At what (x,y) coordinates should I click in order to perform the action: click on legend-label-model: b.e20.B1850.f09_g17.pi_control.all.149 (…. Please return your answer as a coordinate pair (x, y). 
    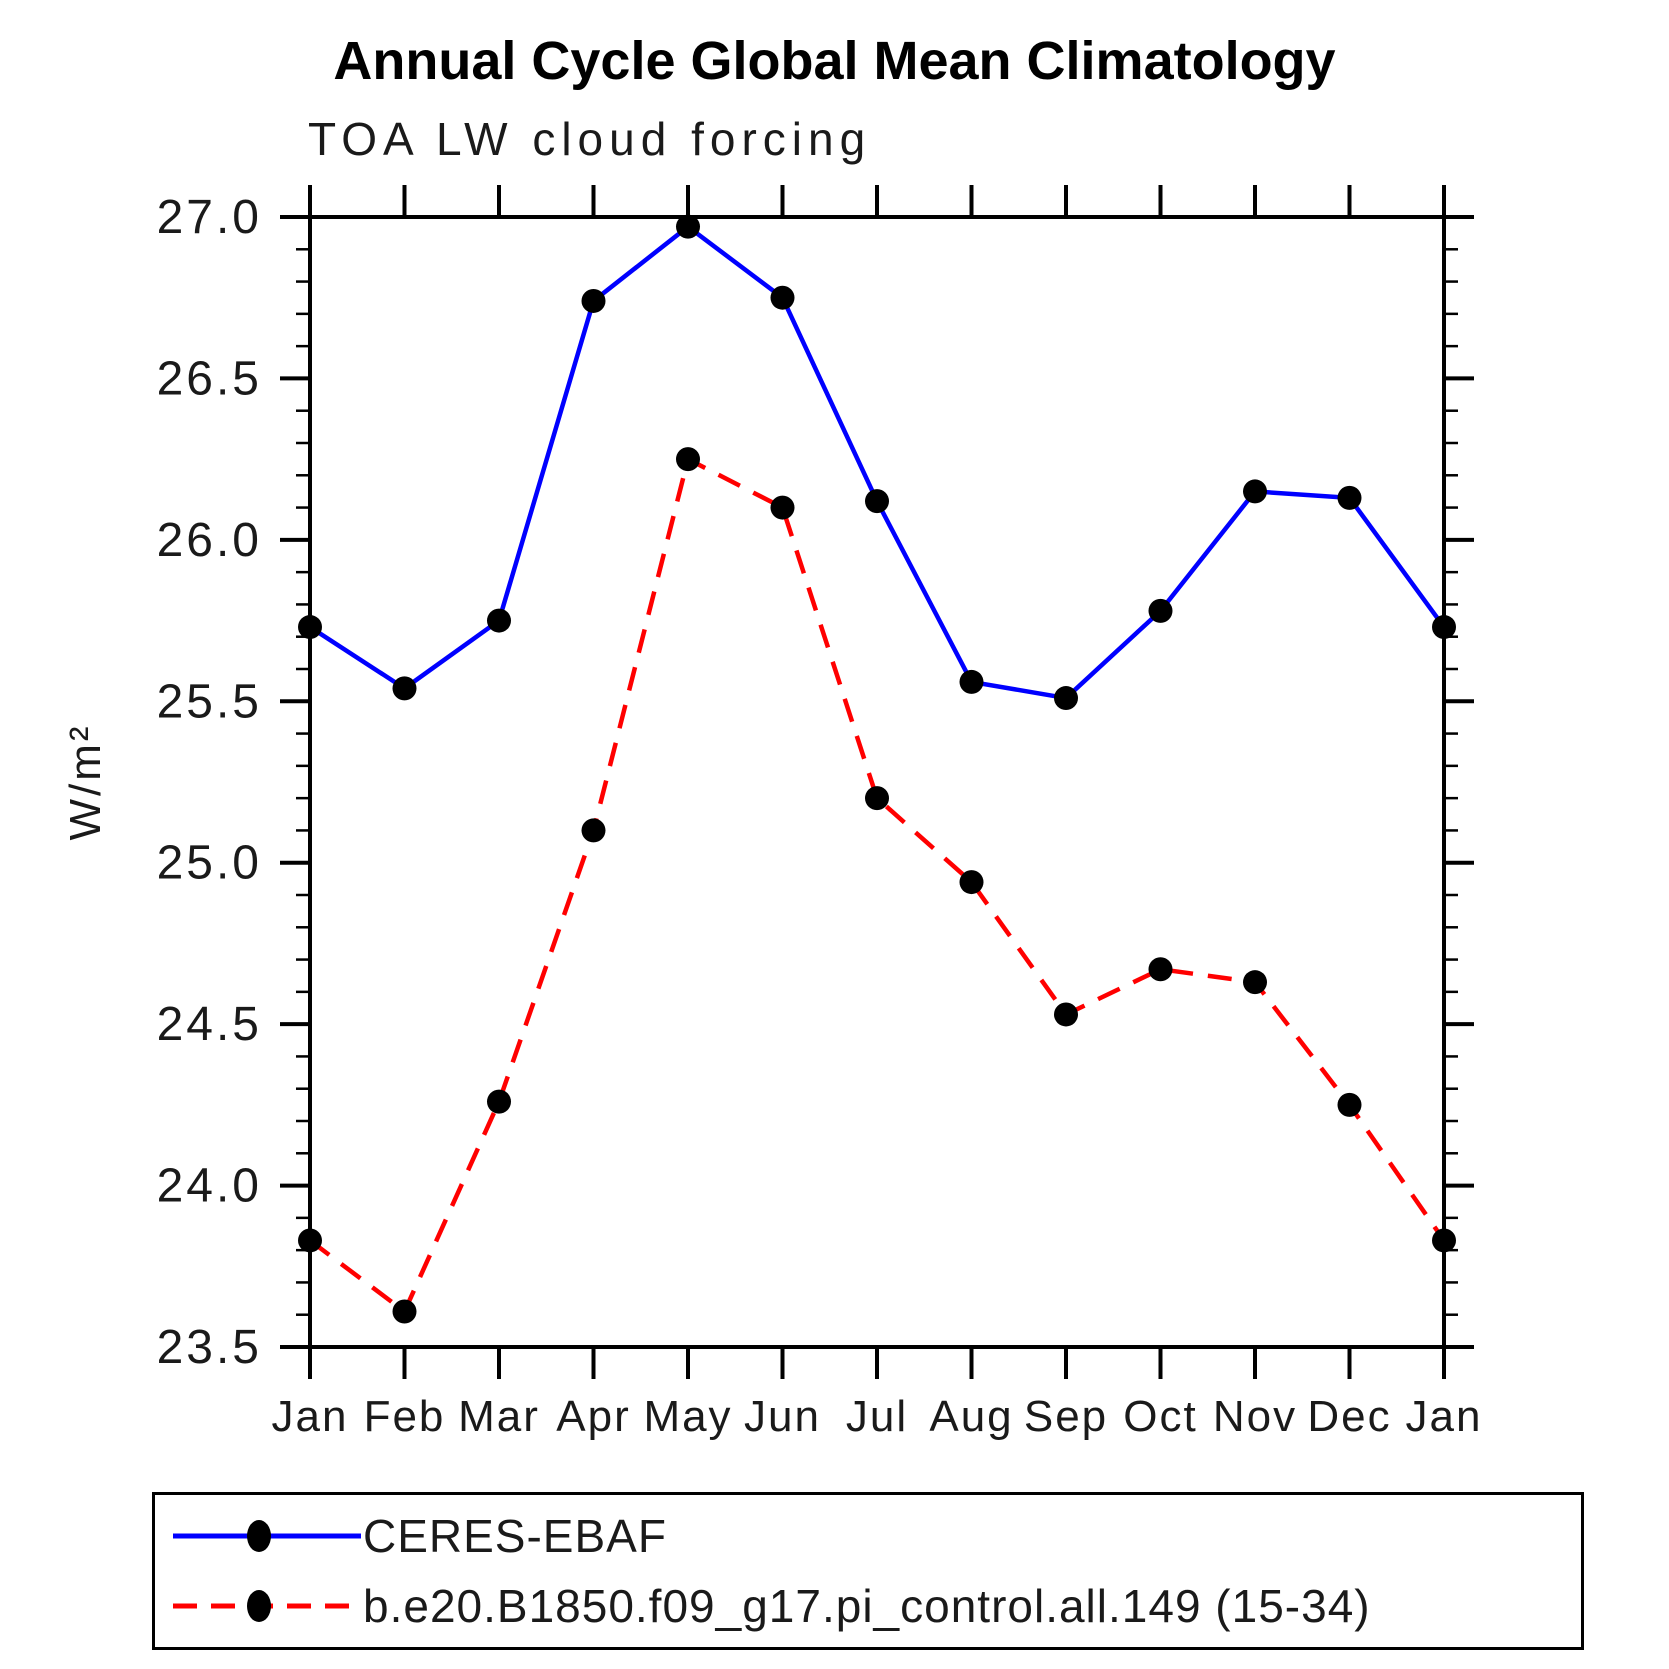
    Looking at the image, I should click on (867, 1606).